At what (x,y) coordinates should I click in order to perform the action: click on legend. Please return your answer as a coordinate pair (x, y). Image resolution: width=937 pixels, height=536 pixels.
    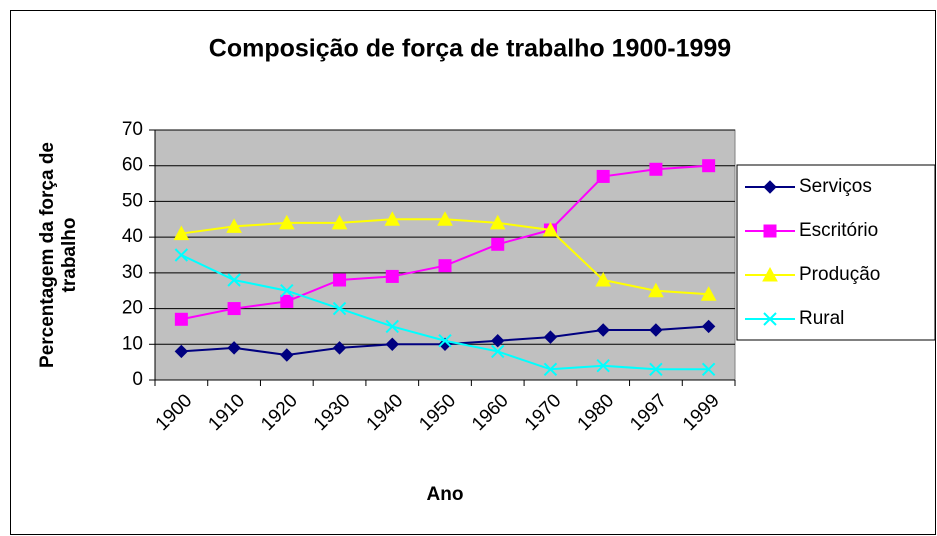
    Looking at the image, I should click on (836, 252).